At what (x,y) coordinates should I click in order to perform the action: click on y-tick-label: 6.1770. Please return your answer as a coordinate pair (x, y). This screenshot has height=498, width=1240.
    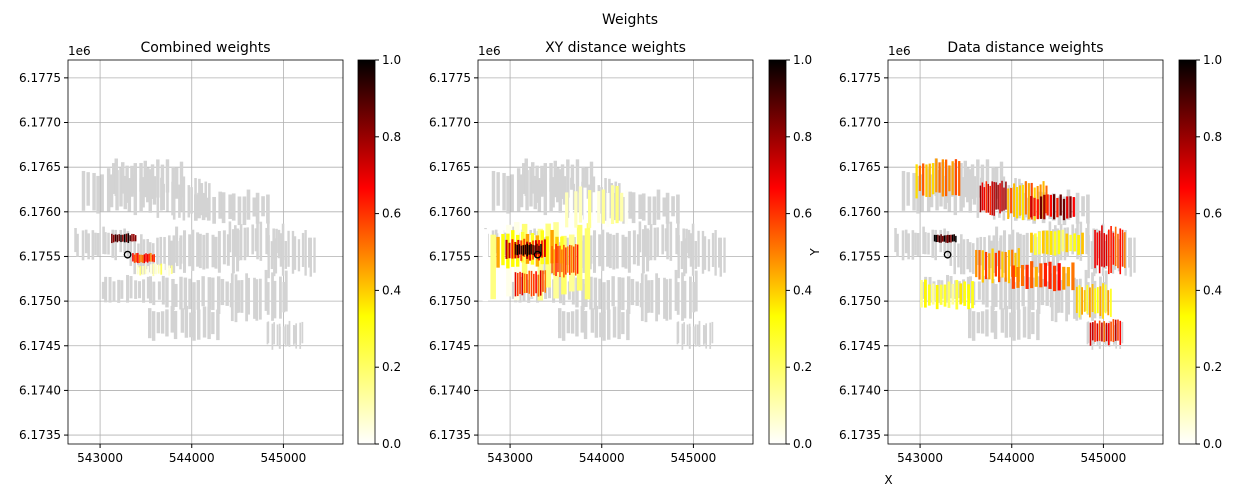
    Looking at the image, I should click on (450, 123).